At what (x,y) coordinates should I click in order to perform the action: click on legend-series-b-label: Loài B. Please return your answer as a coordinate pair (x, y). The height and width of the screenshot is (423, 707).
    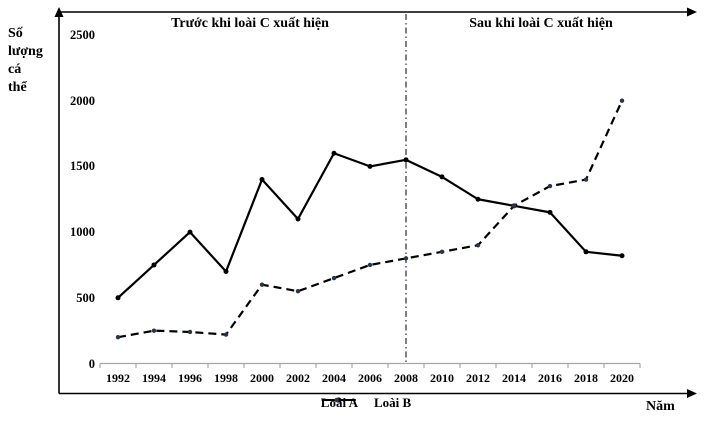
    Looking at the image, I should click on (393, 402).